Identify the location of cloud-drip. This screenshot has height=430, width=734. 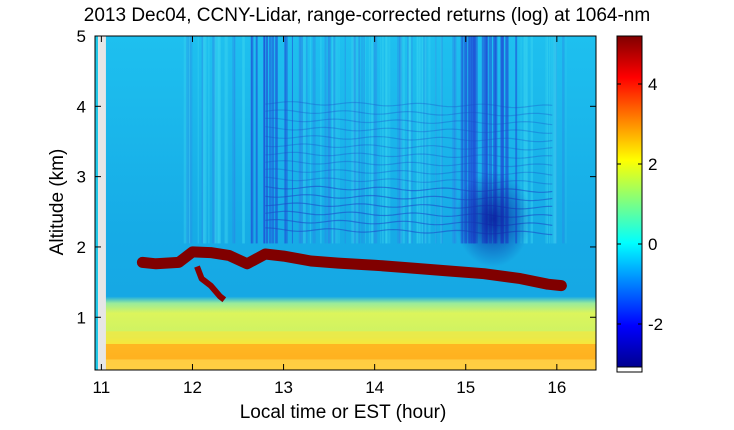
(210, 284).